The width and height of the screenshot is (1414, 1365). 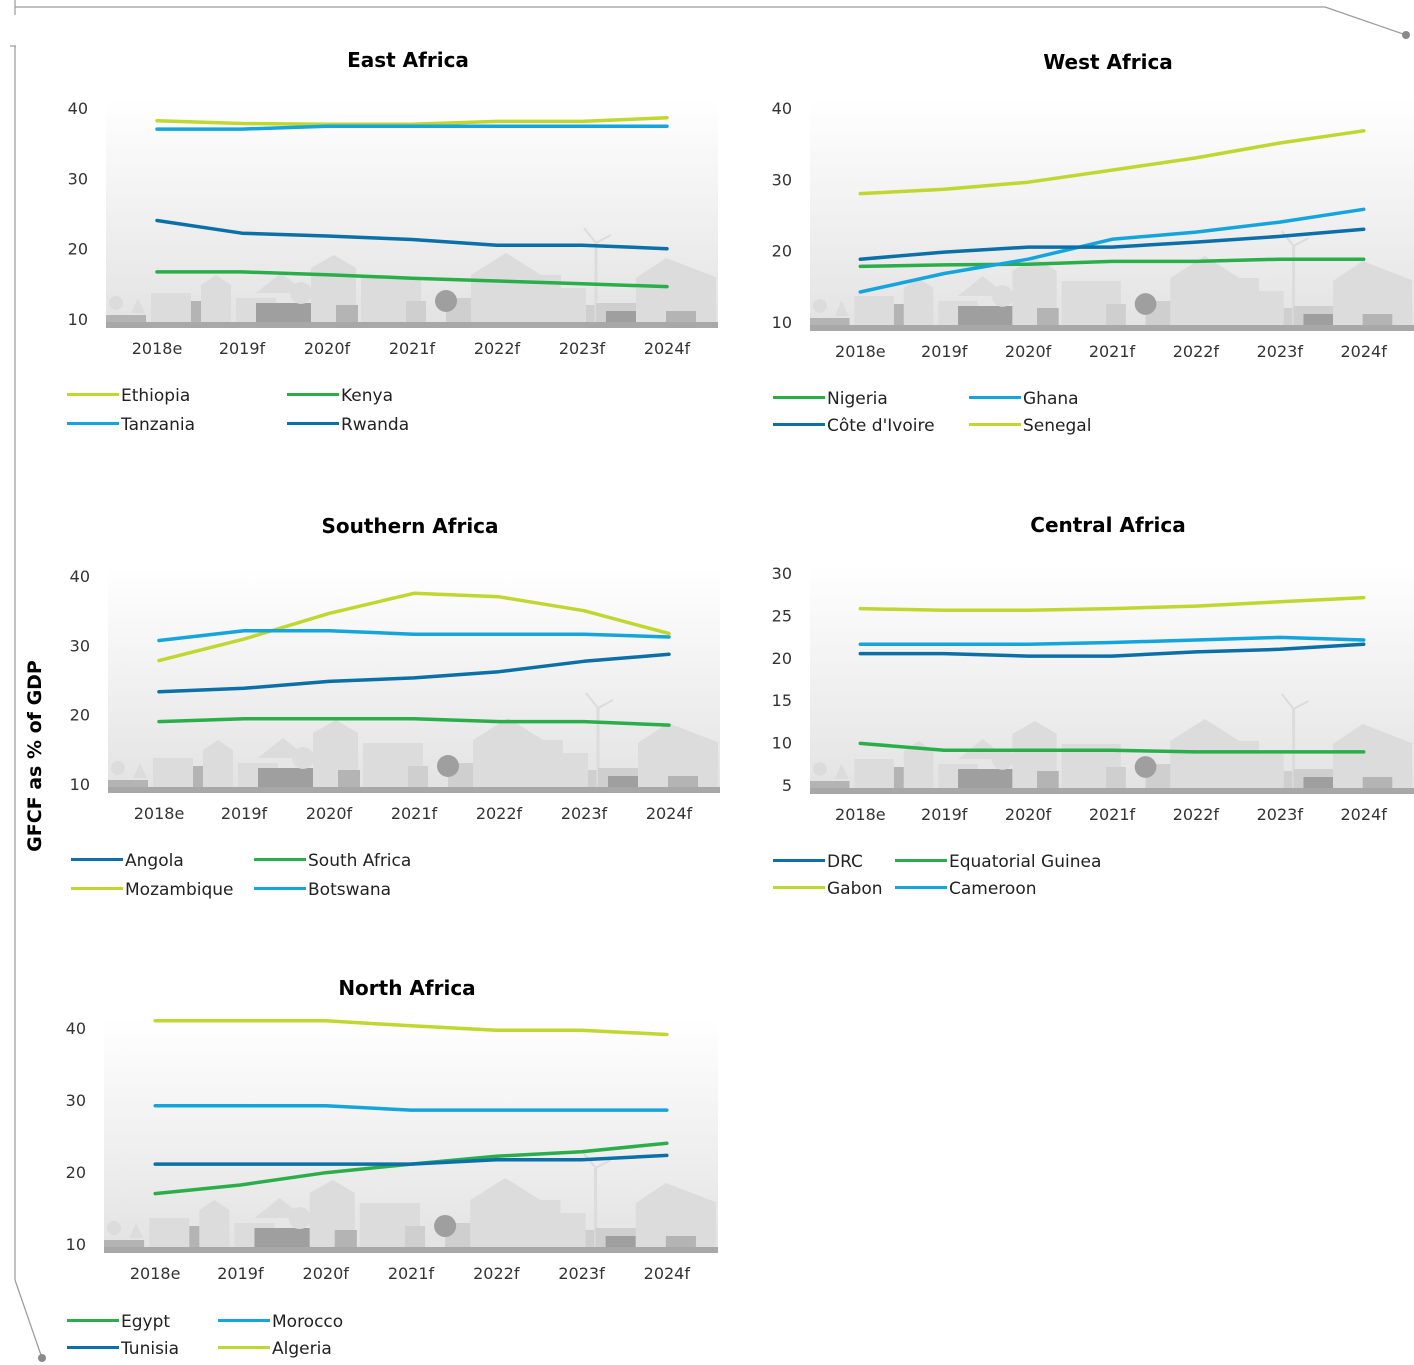 What do you see at coordinates (414, 673) in the screenshot?
I see `series-line-angola` at bounding box center [414, 673].